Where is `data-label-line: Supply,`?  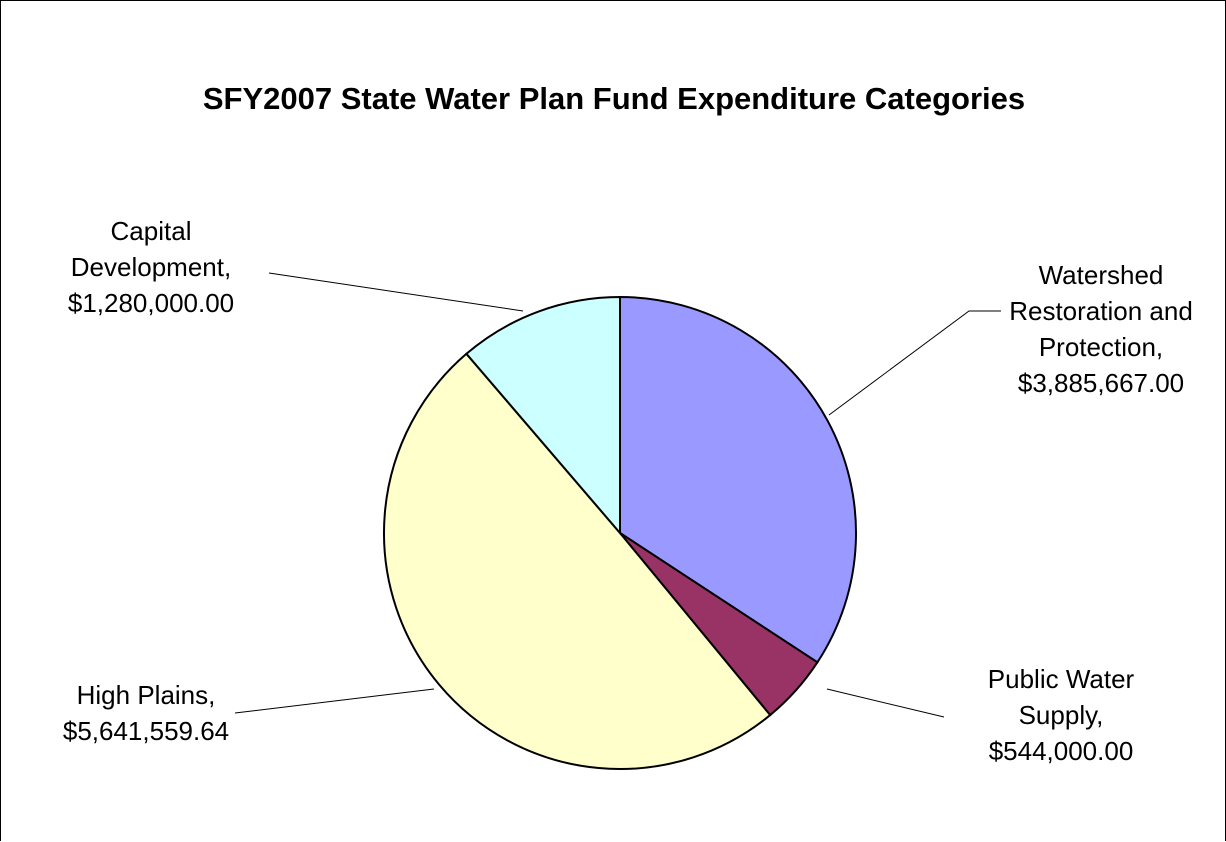
data-label-line: Supply, is located at coordinates (1061, 715).